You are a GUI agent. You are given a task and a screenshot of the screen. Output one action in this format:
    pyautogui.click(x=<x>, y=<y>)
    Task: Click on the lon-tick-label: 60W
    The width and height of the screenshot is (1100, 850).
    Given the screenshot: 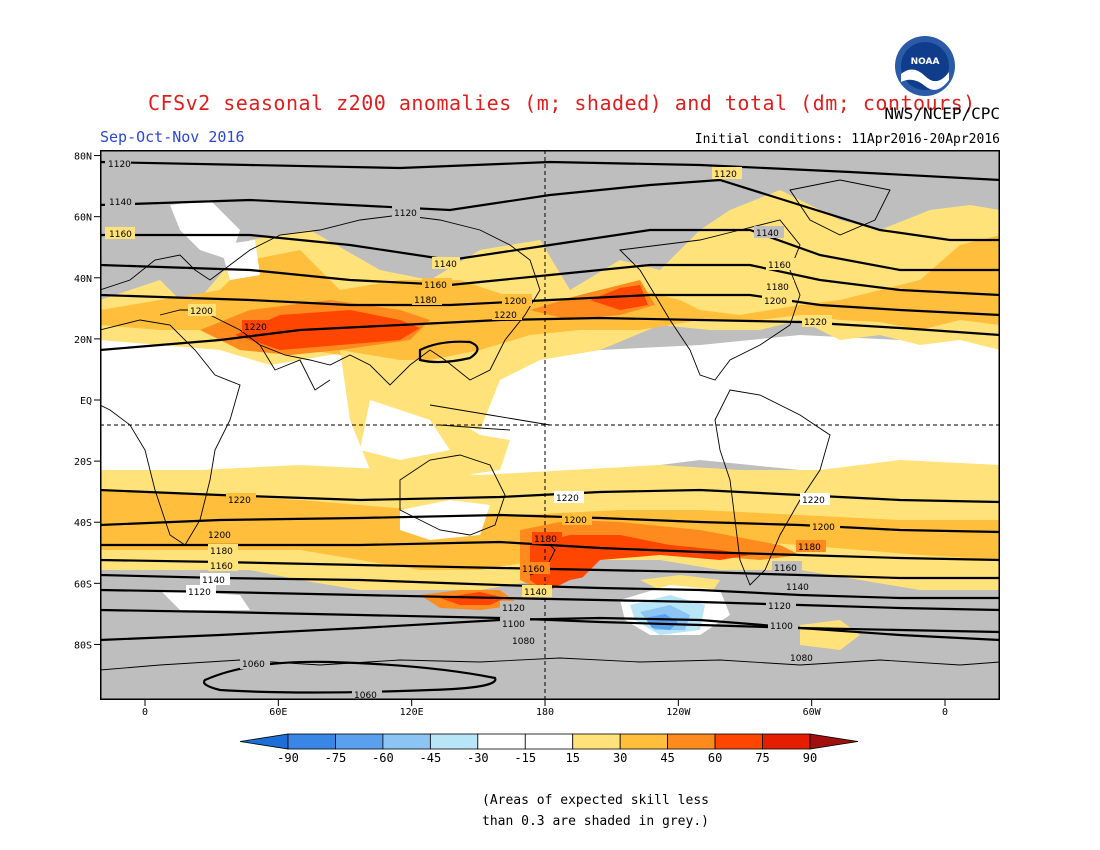 What is the action you would take?
    pyautogui.click(x=812, y=712)
    